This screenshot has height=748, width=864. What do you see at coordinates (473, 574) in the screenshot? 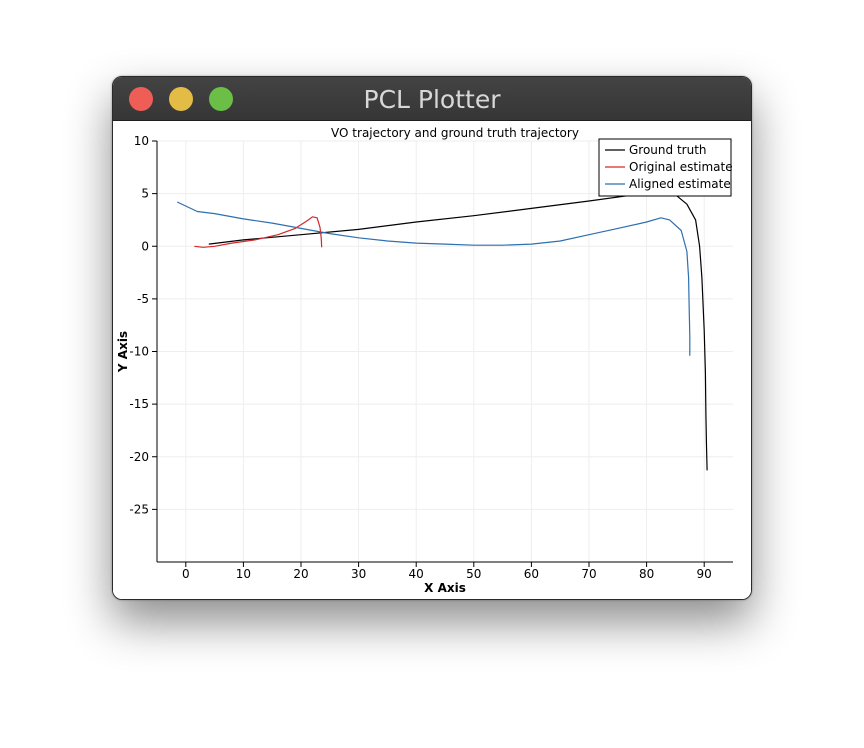
I see `x-tick-label: 50` at bounding box center [473, 574].